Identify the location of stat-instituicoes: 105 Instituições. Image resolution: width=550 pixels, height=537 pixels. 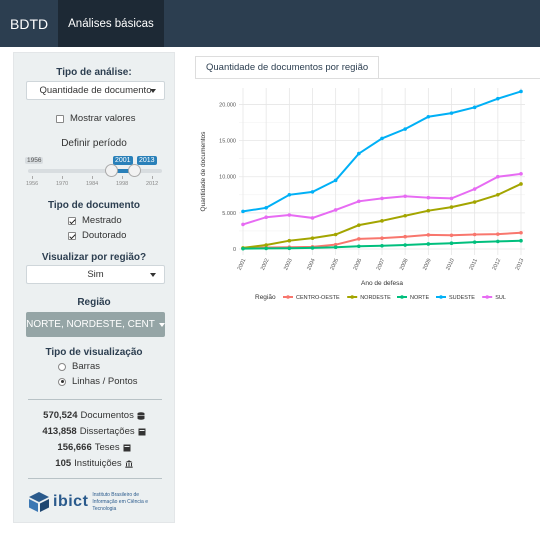
(94, 463).